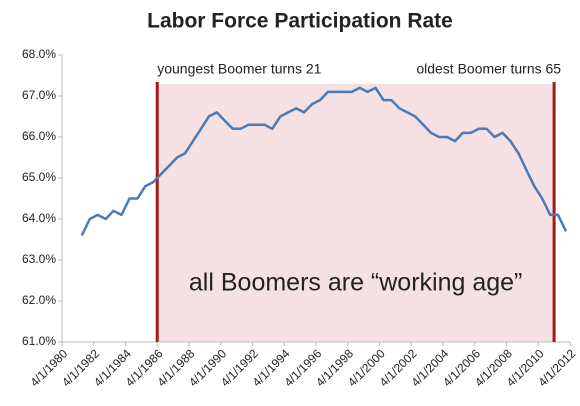 This screenshot has height=406, width=580. What do you see at coordinates (39, 95) in the screenshot?
I see `y-tick-label: 67.0%` at bounding box center [39, 95].